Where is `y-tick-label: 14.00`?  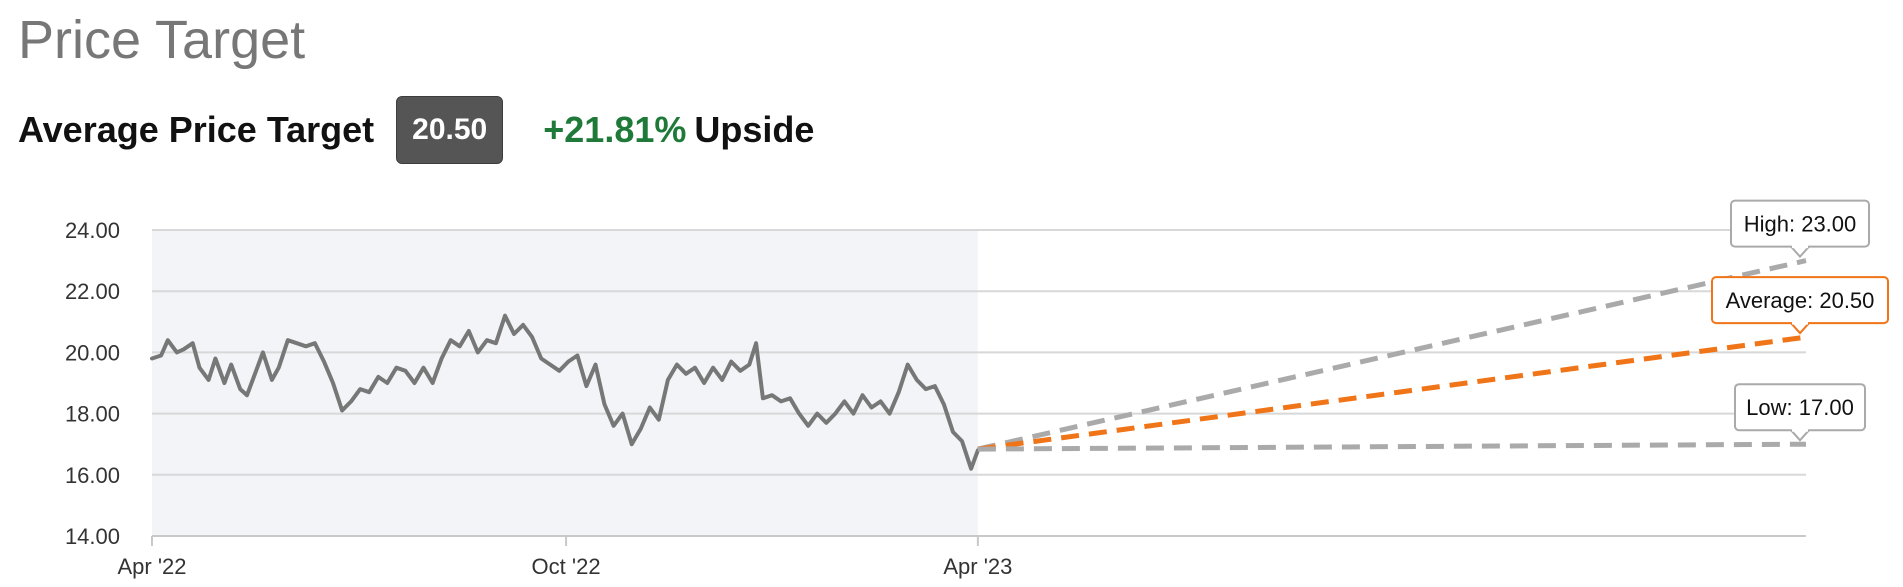 y-tick-label: 14.00 is located at coordinates (92, 536).